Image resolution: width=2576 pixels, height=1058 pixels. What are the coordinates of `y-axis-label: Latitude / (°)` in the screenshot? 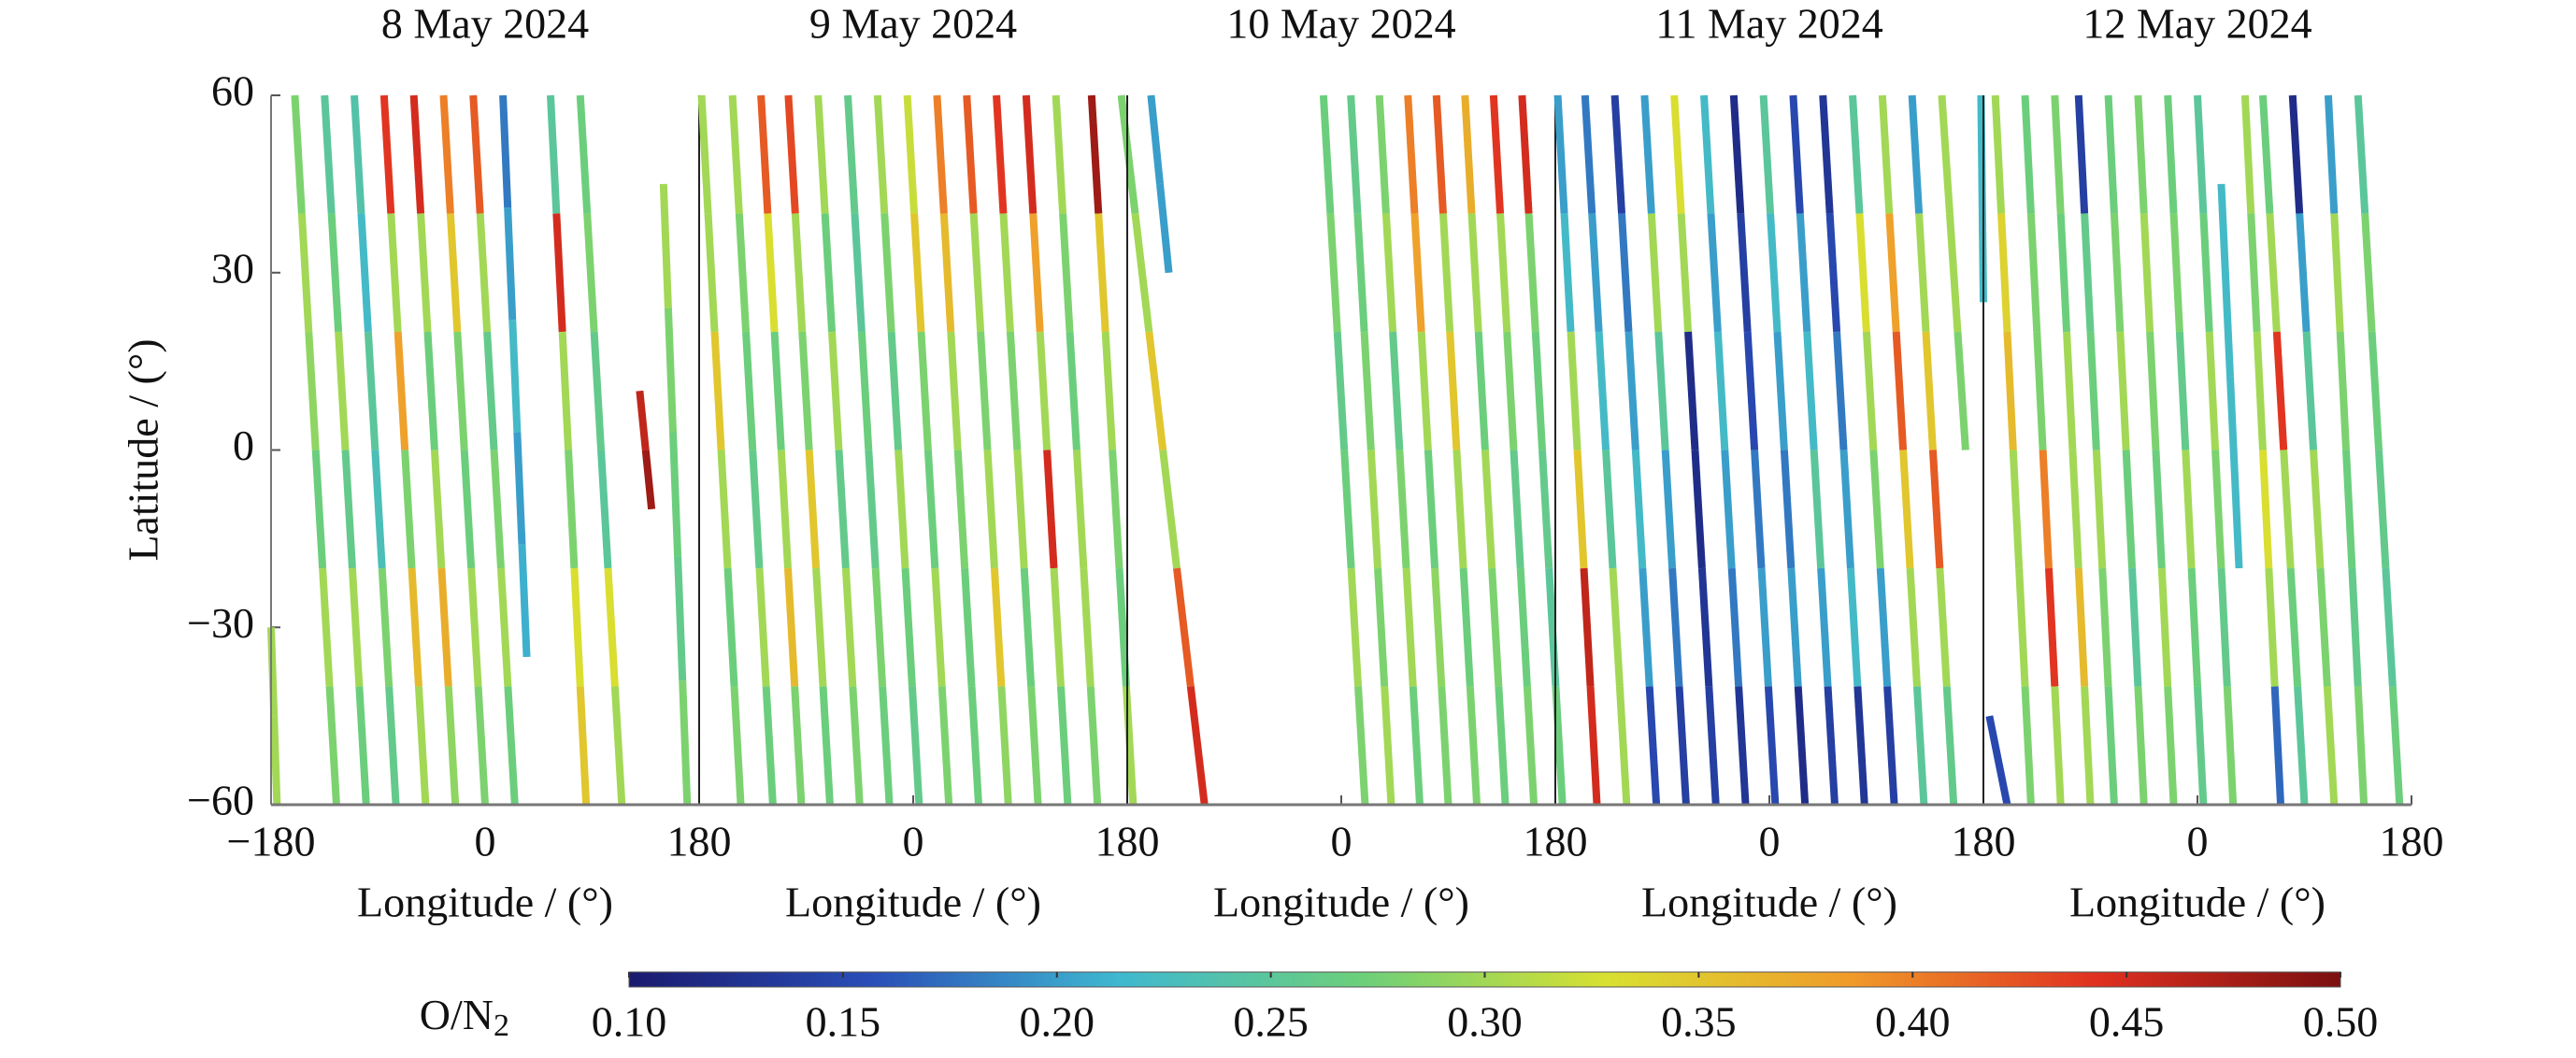 It's located at (143, 449).